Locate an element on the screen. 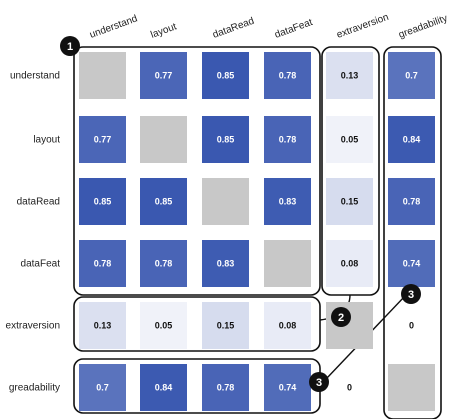 The height and width of the screenshot is (419, 457). svg-text: 1 is located at coordinates (70, 47).